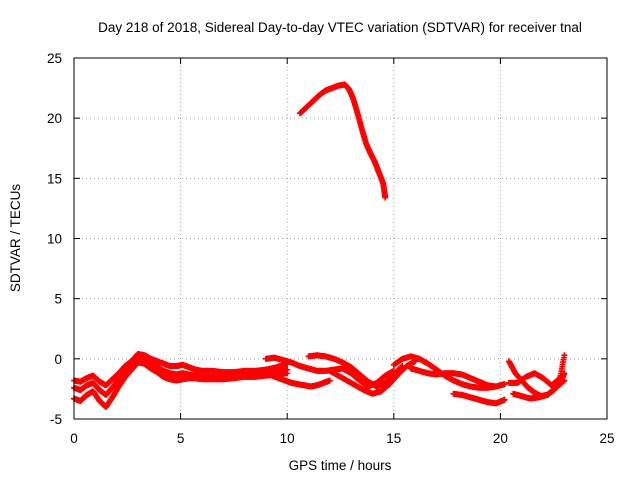 The image size is (640, 480). I want to click on series-track-l, so click(536, 370).